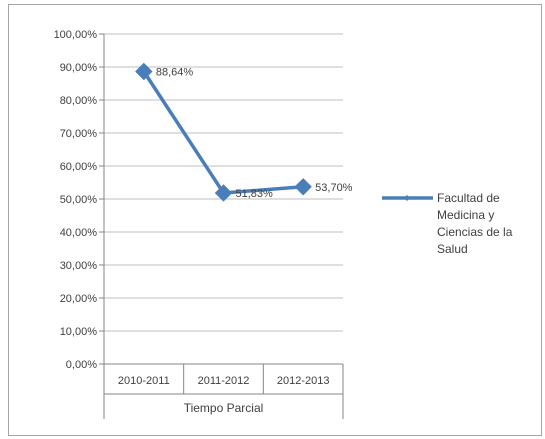 The image size is (545, 439). What do you see at coordinates (303, 381) in the screenshot?
I see `x-tick-label: 2012-2013` at bounding box center [303, 381].